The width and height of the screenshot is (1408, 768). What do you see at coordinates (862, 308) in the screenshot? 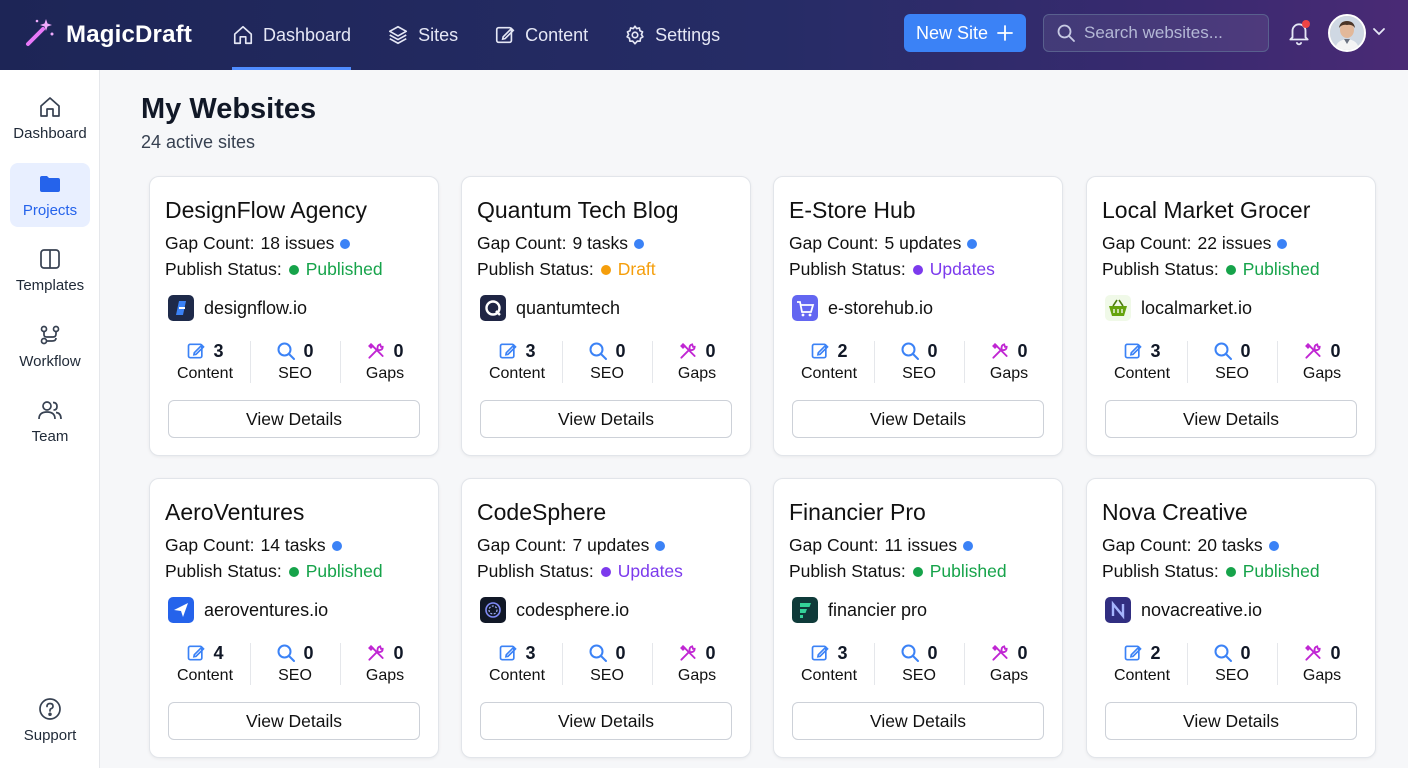
I see `site-domain: e-storehub.io` at bounding box center [862, 308].